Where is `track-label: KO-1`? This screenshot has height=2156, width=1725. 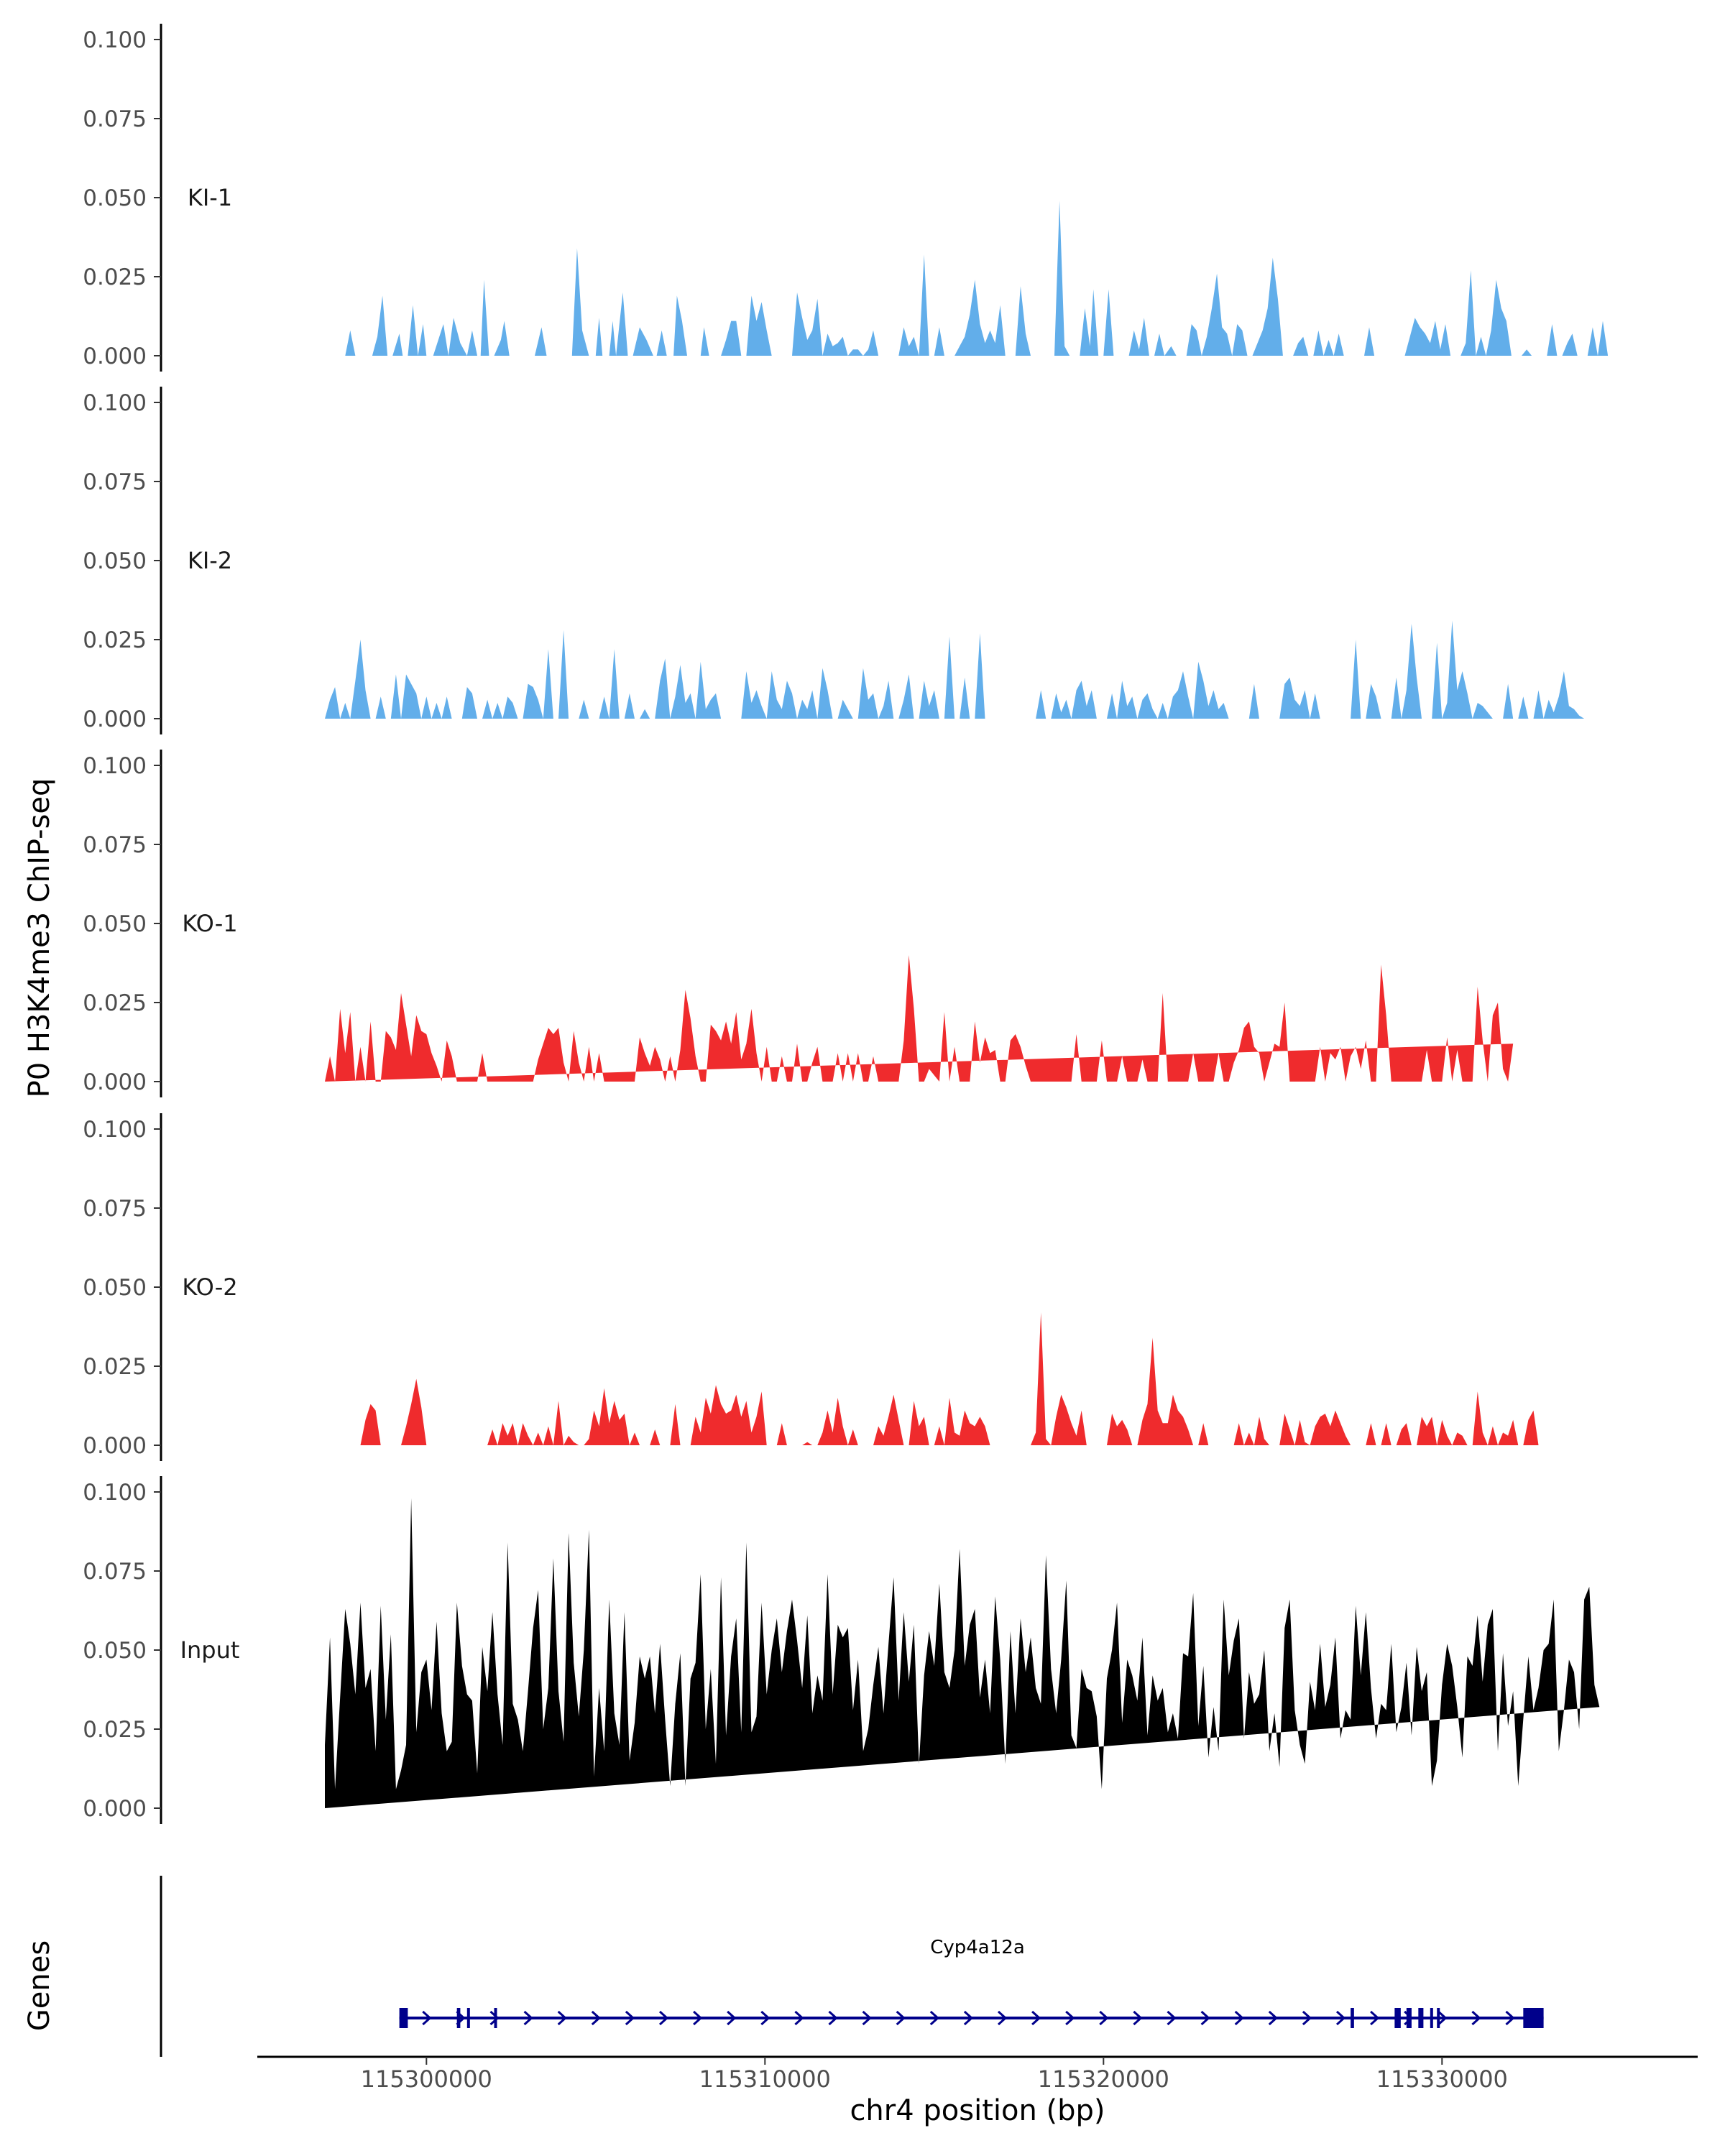 track-label: KO-1 is located at coordinates (209, 924).